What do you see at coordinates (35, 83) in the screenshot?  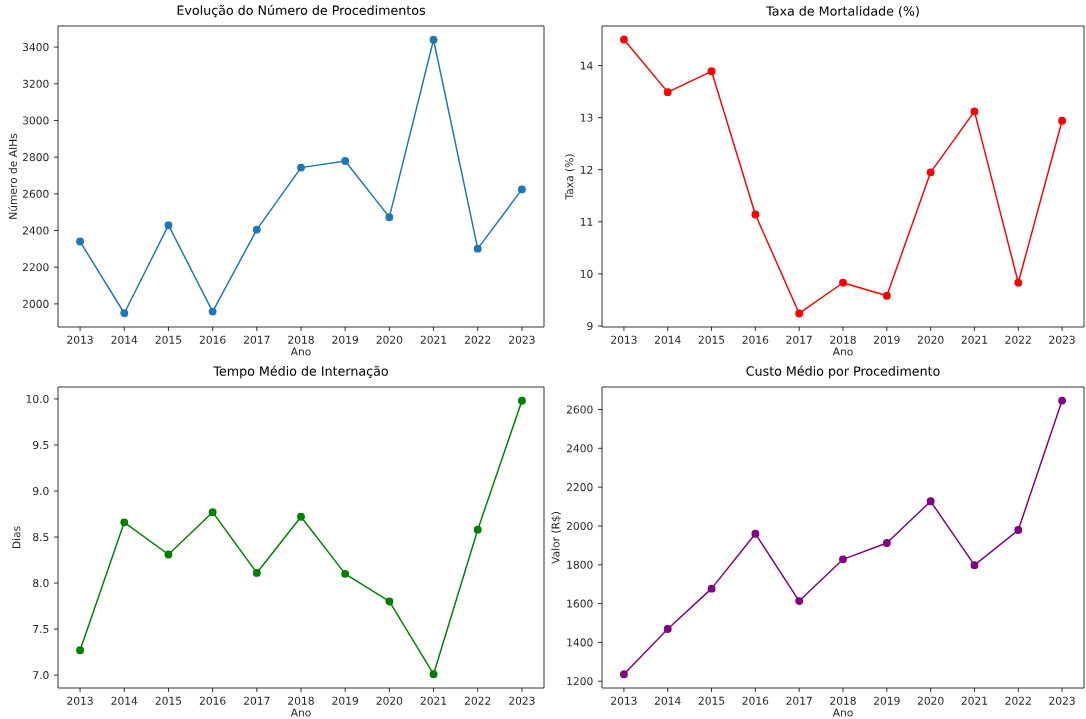 I see `y-tick-label: 3200` at bounding box center [35, 83].